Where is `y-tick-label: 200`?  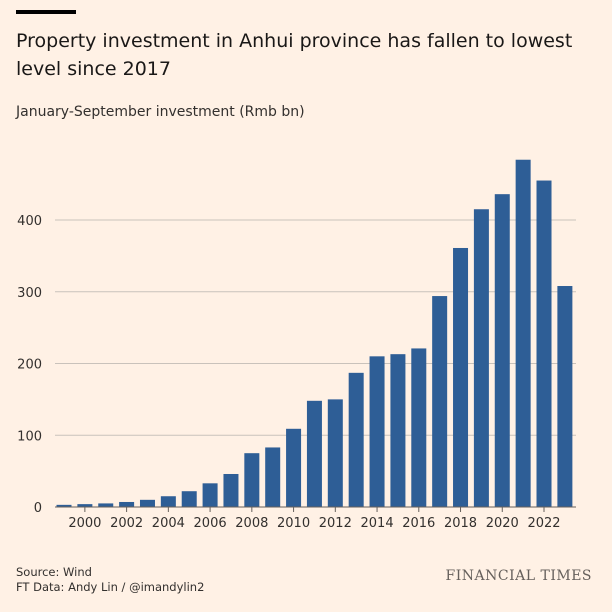
y-tick-label: 200 is located at coordinates (29, 365).